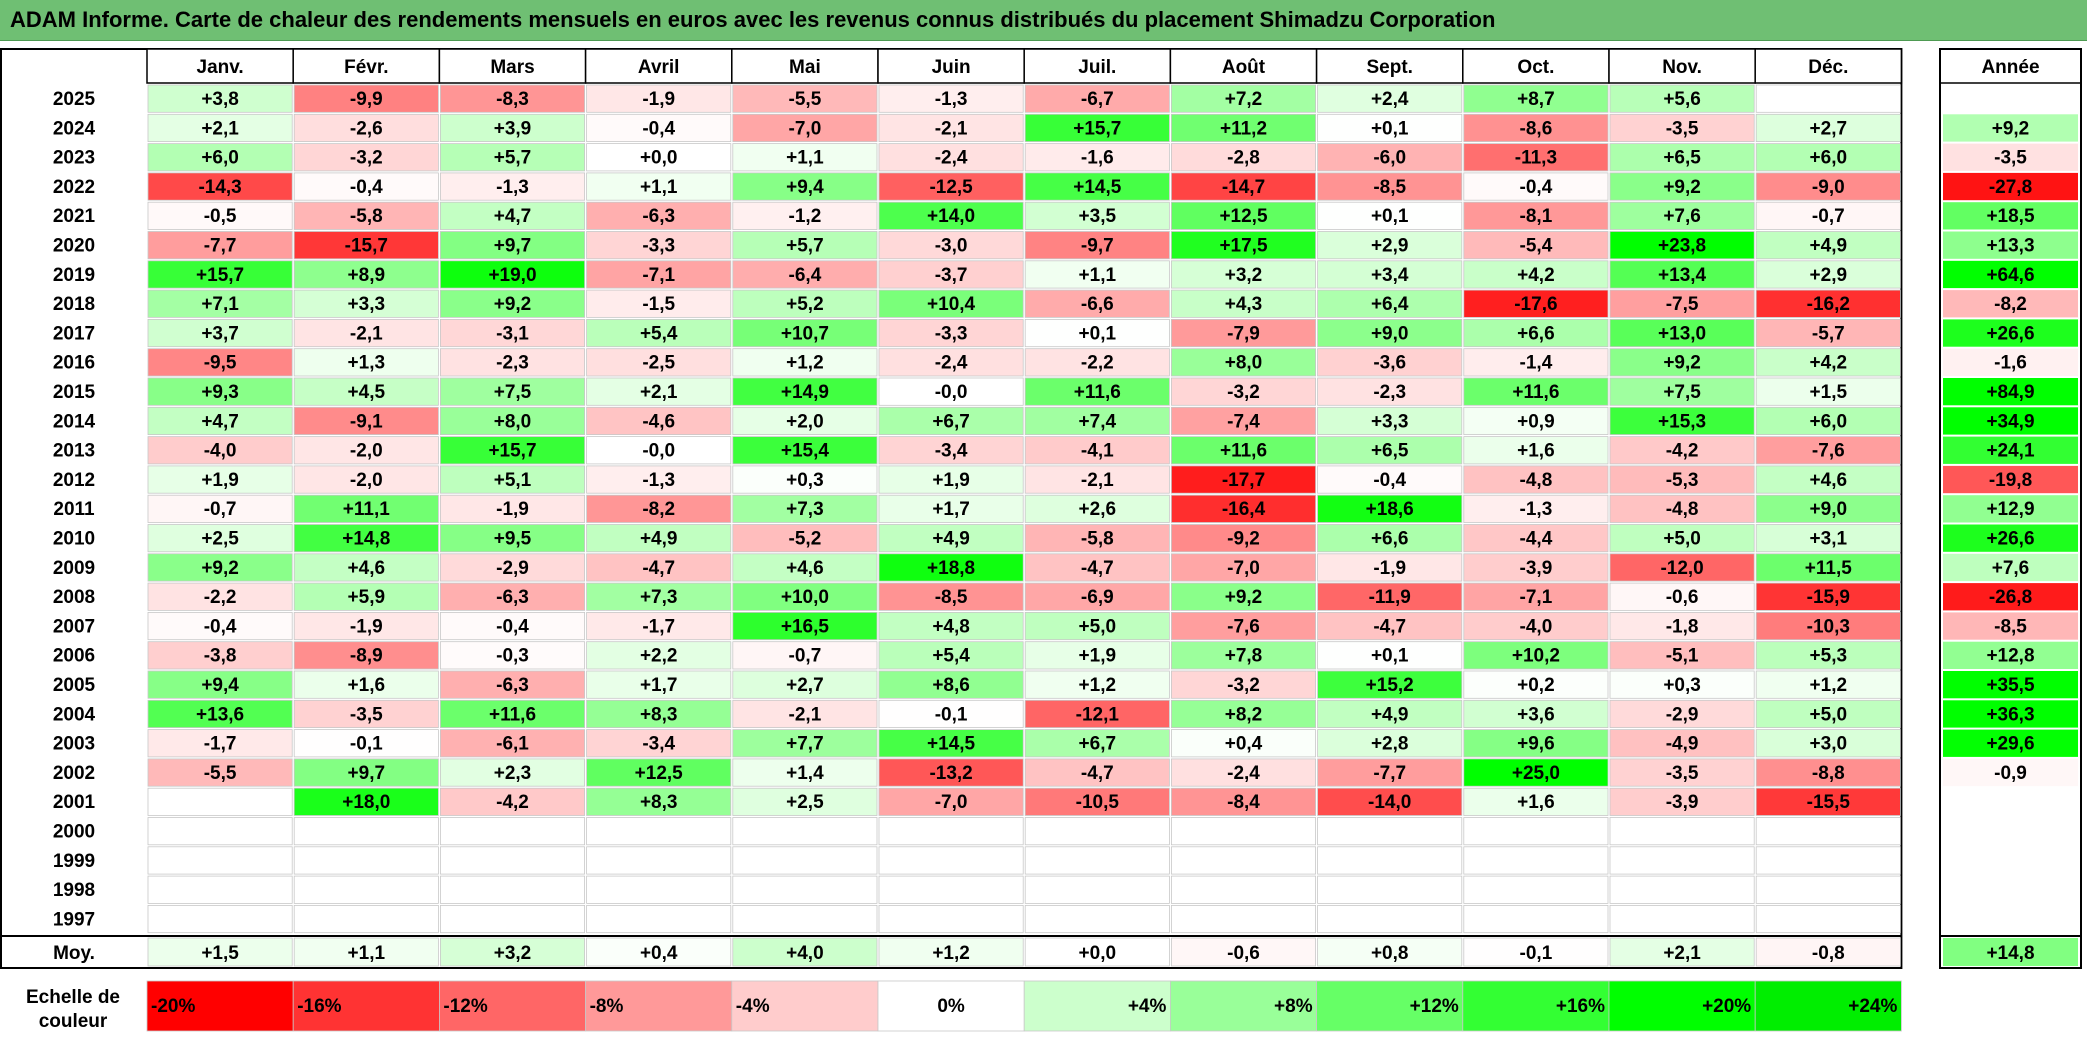 The image size is (2087, 1037). What do you see at coordinates (367, 568) in the screenshot?
I see `cell-value: +4,6` at bounding box center [367, 568].